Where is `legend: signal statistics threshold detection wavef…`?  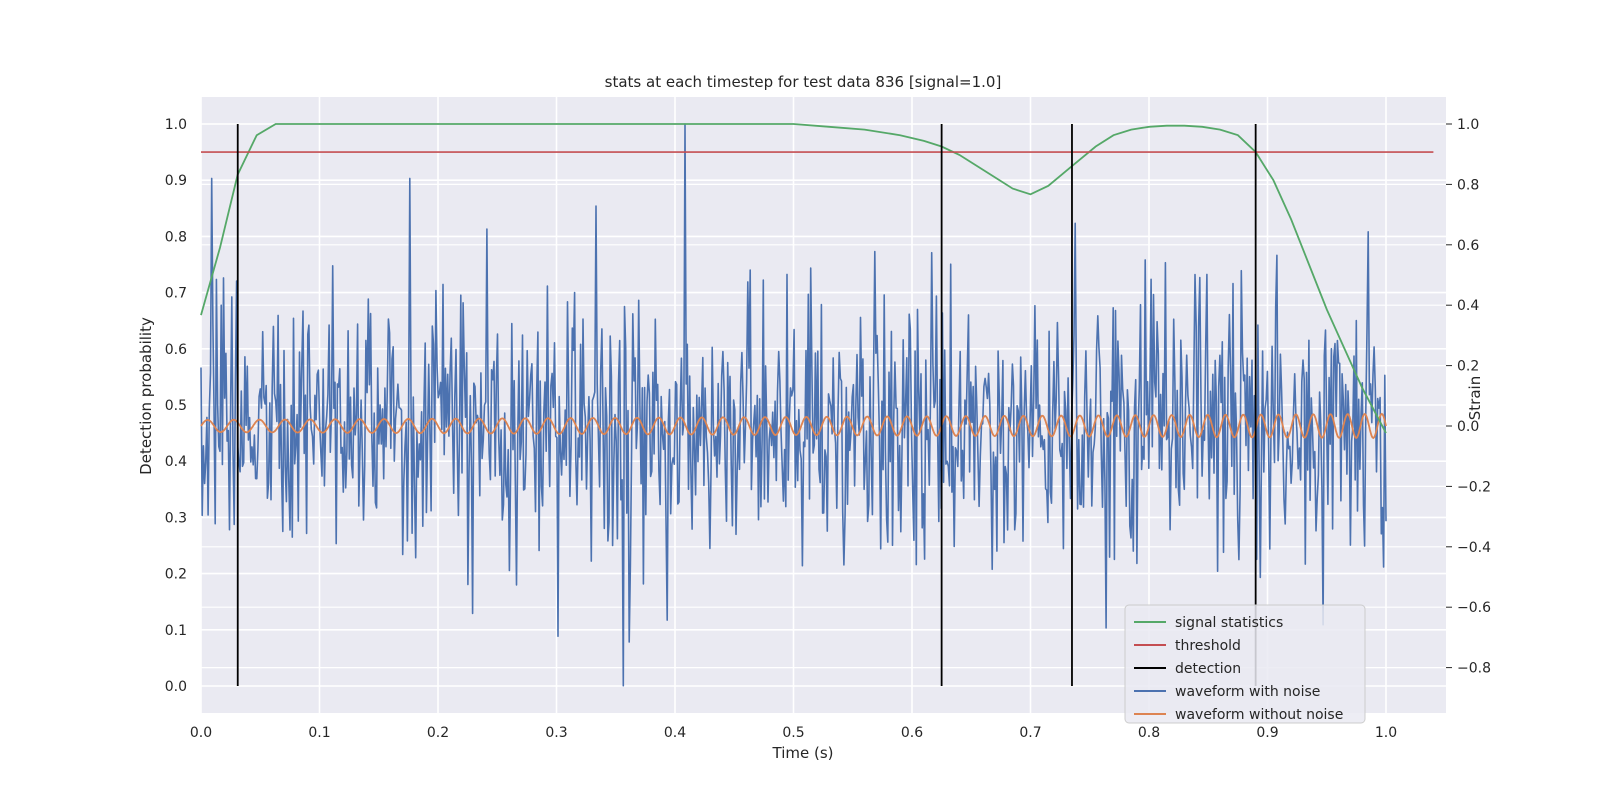
legend: signal statistics threshold detection wavef… is located at coordinates (1245, 664).